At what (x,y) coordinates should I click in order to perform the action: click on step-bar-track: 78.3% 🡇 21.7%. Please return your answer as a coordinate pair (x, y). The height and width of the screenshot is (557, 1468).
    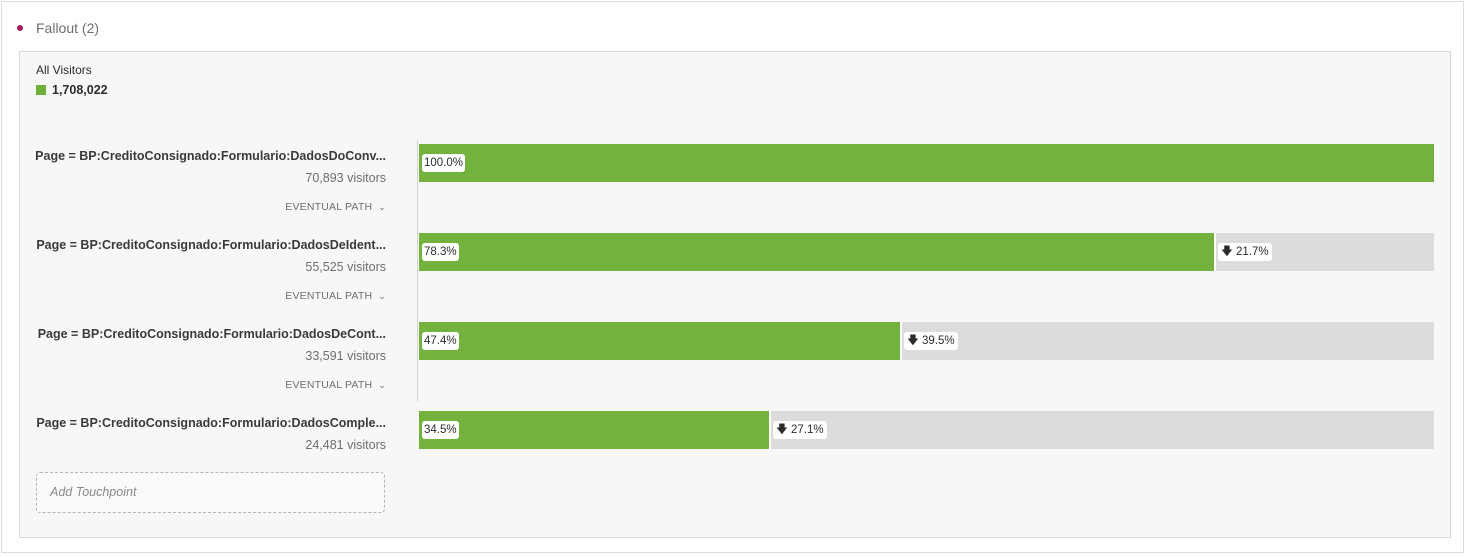
    Looking at the image, I should click on (926, 252).